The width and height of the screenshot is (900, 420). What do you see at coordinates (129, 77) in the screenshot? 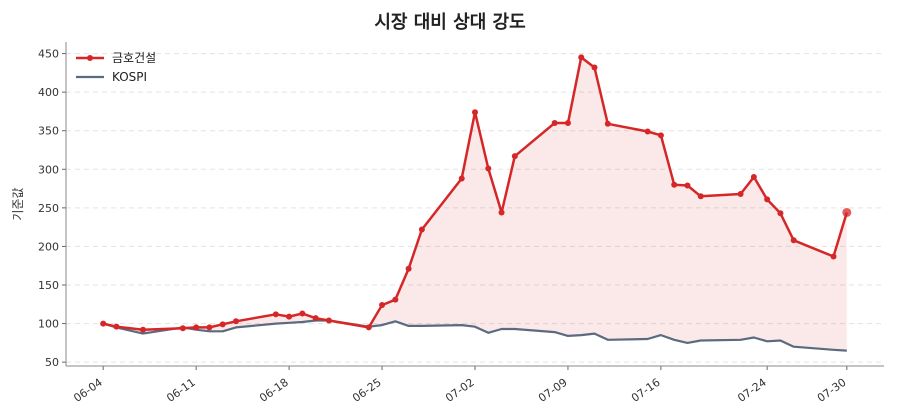
I see `legend-label-kospi: KOSPI` at bounding box center [129, 77].